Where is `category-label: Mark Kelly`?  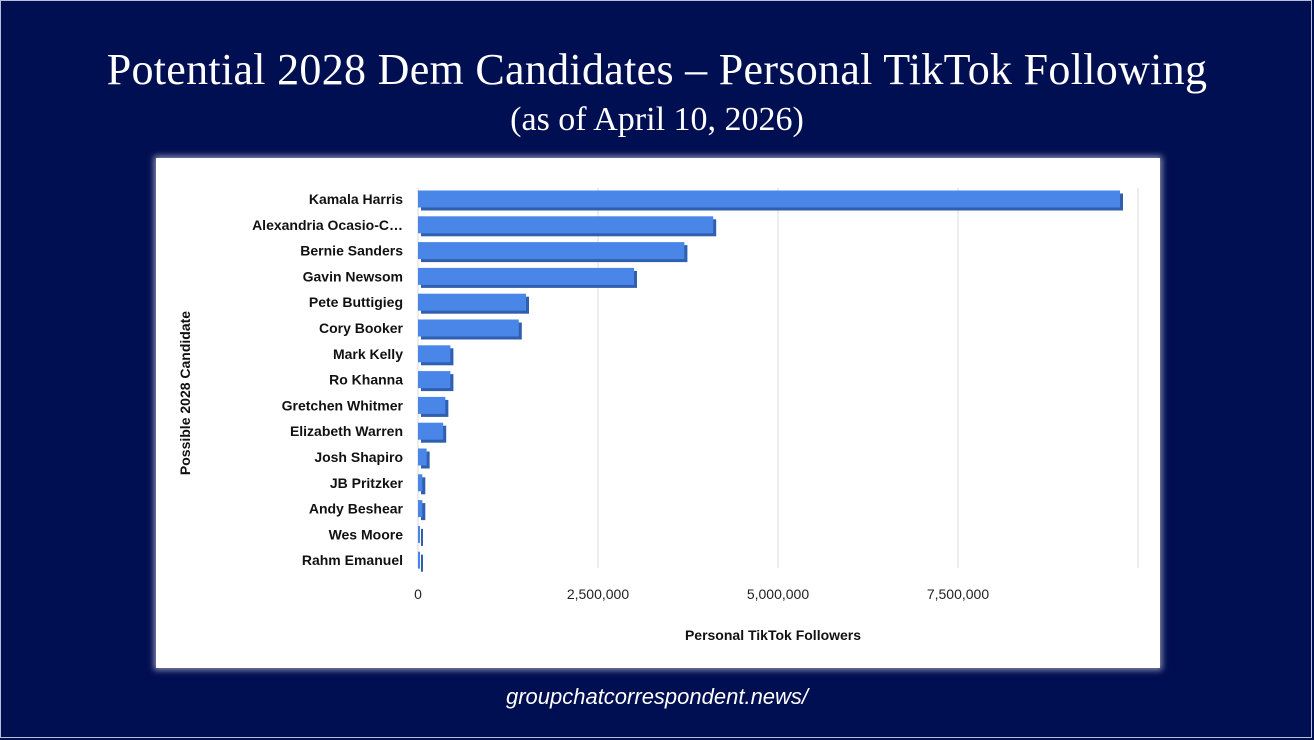 category-label: Mark Kelly is located at coordinates (368, 354).